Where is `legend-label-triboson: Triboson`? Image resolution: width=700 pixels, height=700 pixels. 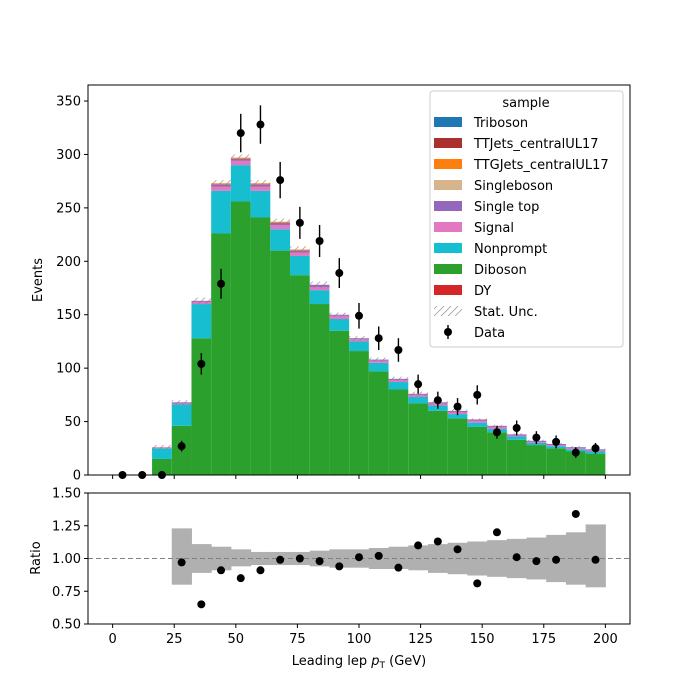 legend-label-triboson: Triboson is located at coordinates (500, 123).